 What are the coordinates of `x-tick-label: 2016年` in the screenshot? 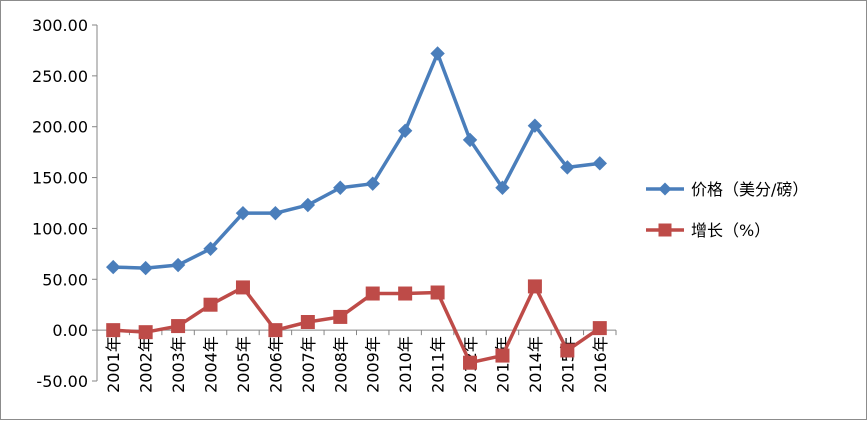 It's located at (600, 364).